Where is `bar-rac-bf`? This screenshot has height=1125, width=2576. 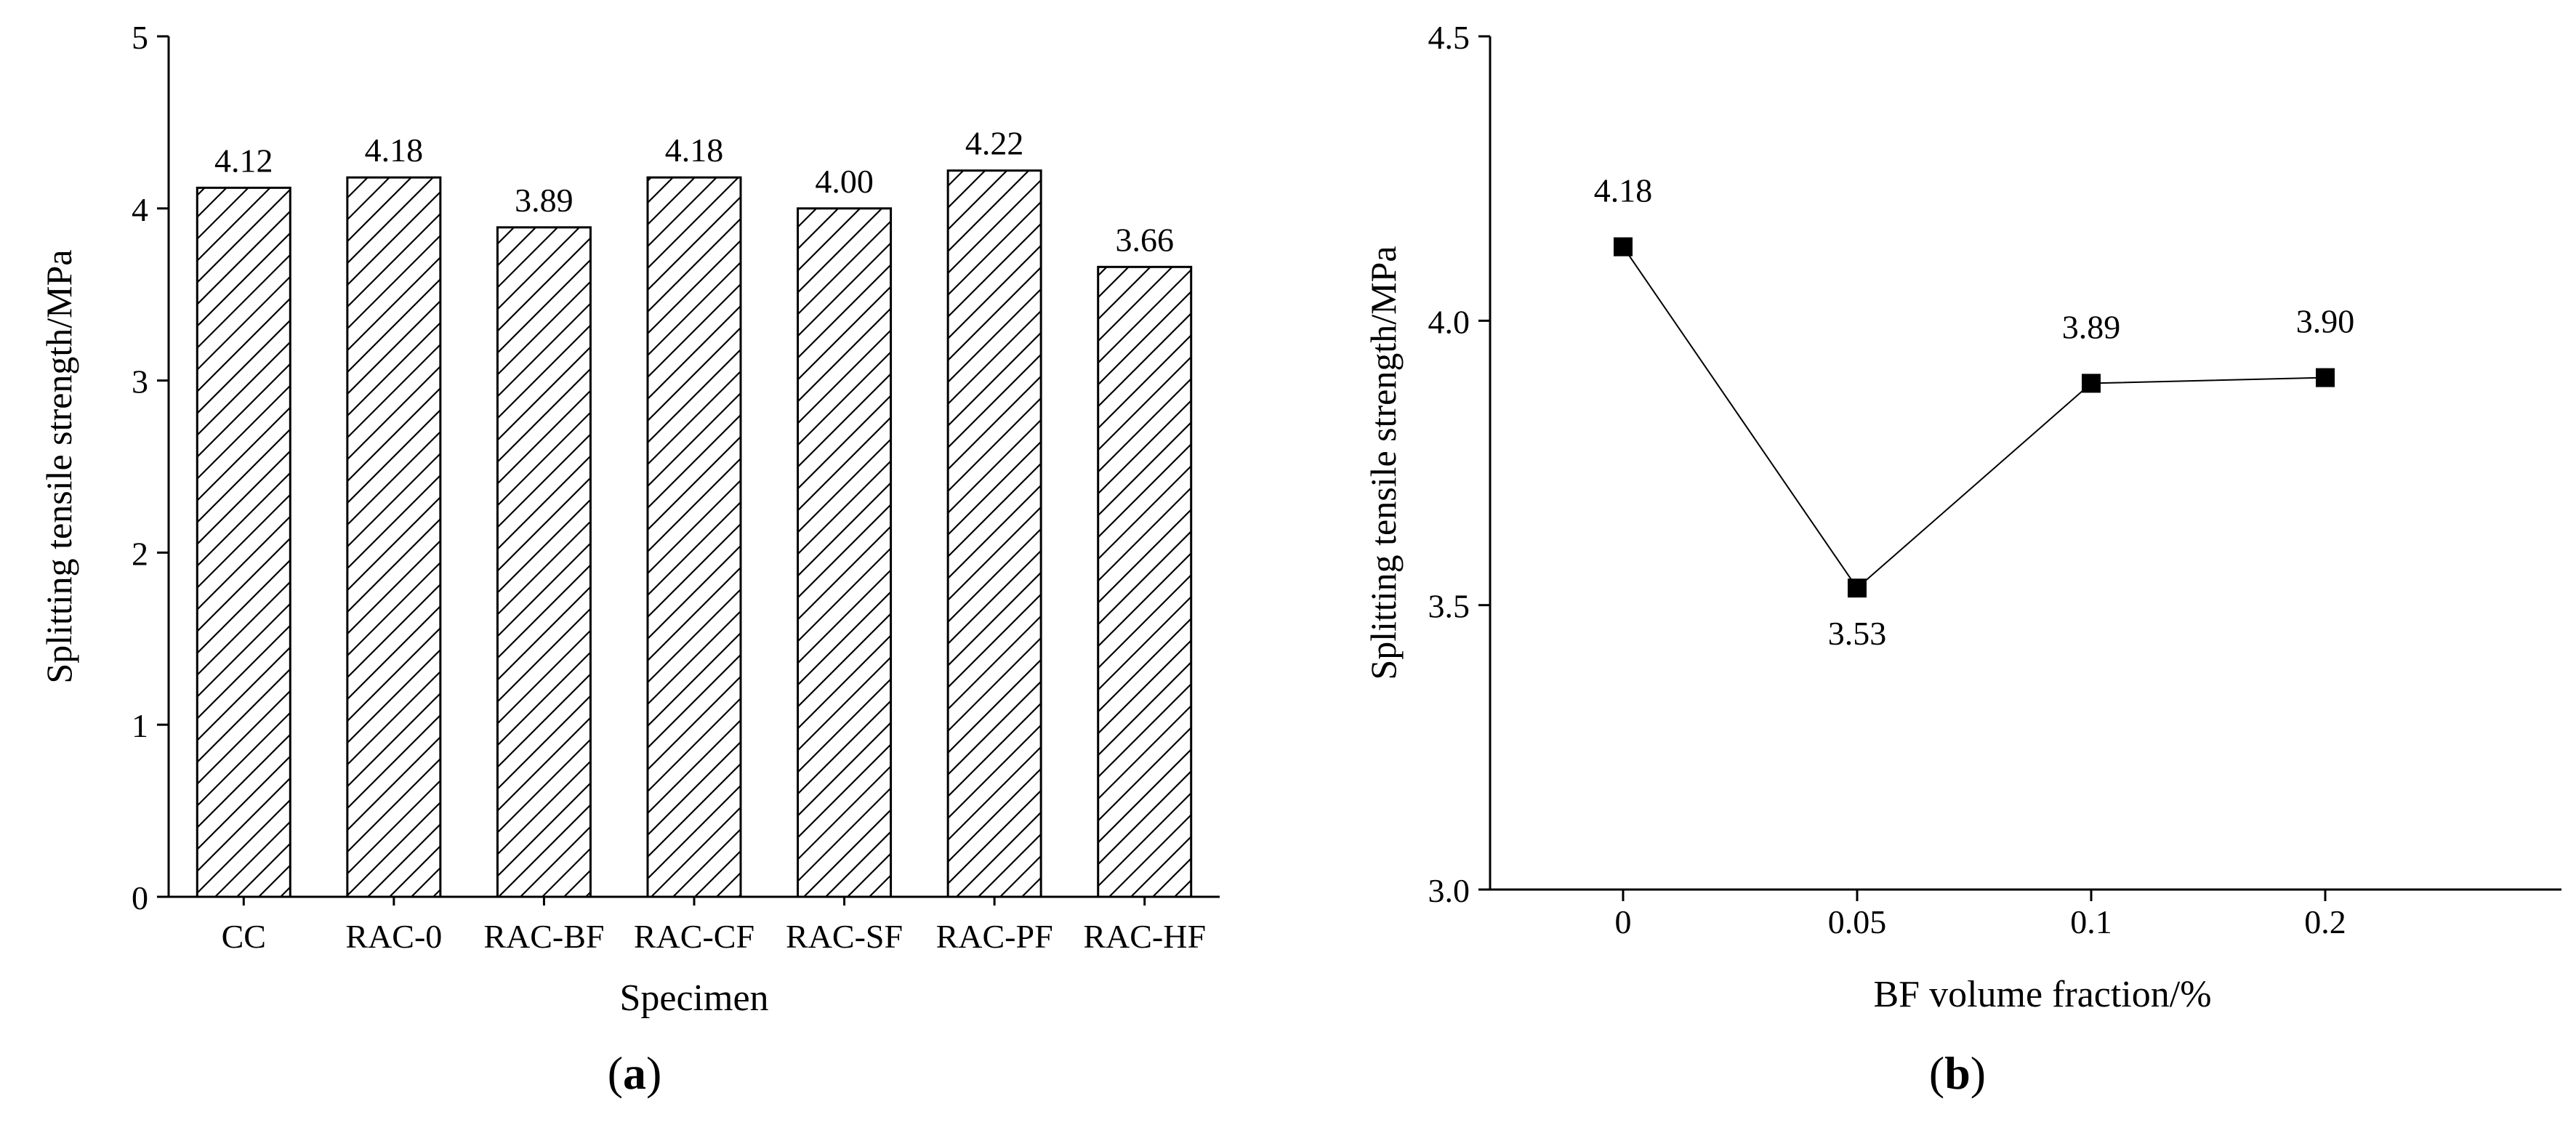
bar-rac-bf is located at coordinates (544, 562).